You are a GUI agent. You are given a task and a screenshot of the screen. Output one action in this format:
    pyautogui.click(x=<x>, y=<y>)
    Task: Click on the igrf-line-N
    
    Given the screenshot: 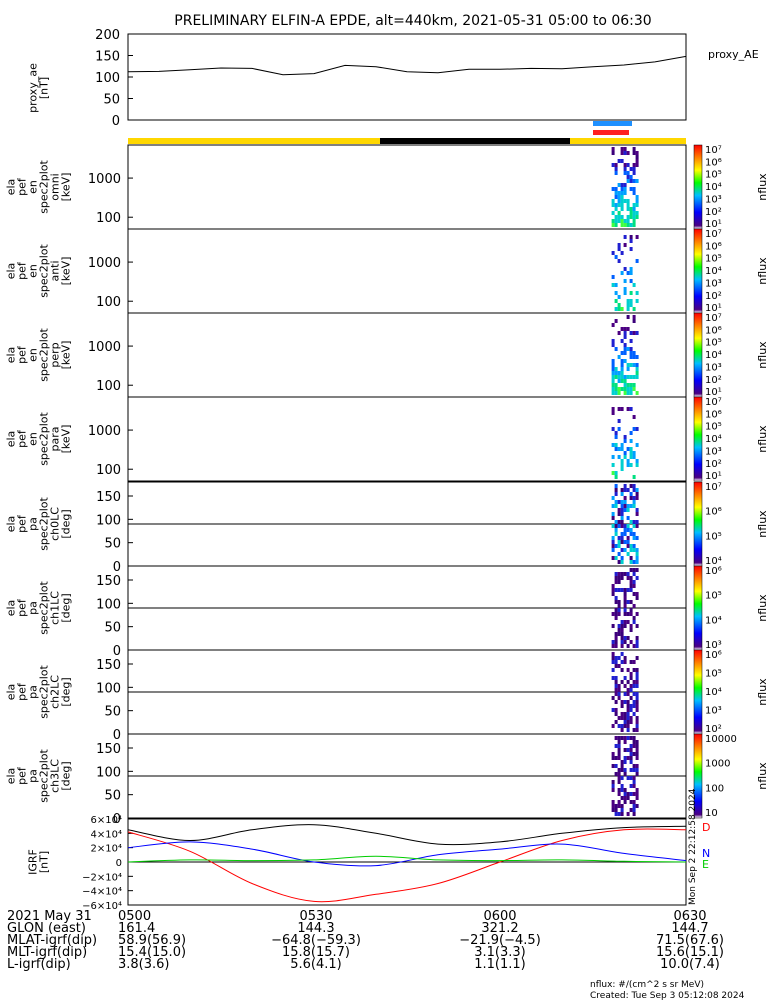 What is the action you would take?
    pyautogui.click(x=407, y=854)
    